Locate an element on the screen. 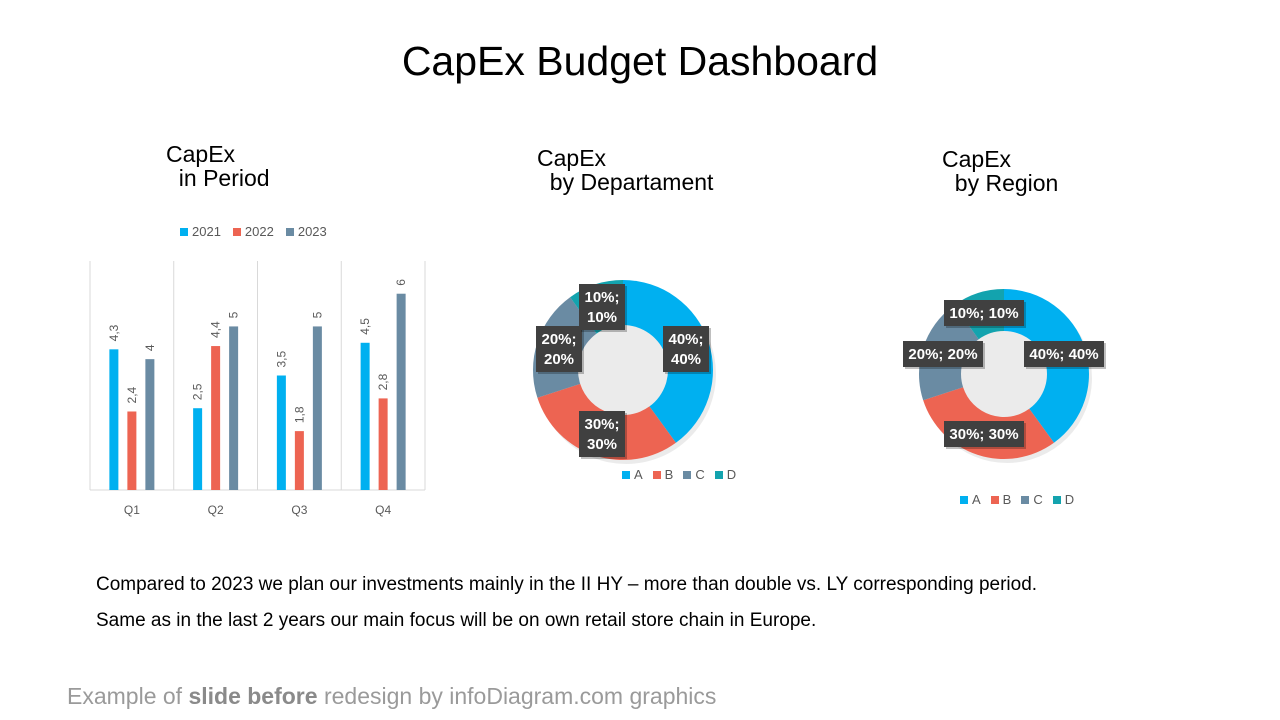 This screenshot has height=720, width=1280. bar-2021-Q2 is located at coordinates (198, 449).